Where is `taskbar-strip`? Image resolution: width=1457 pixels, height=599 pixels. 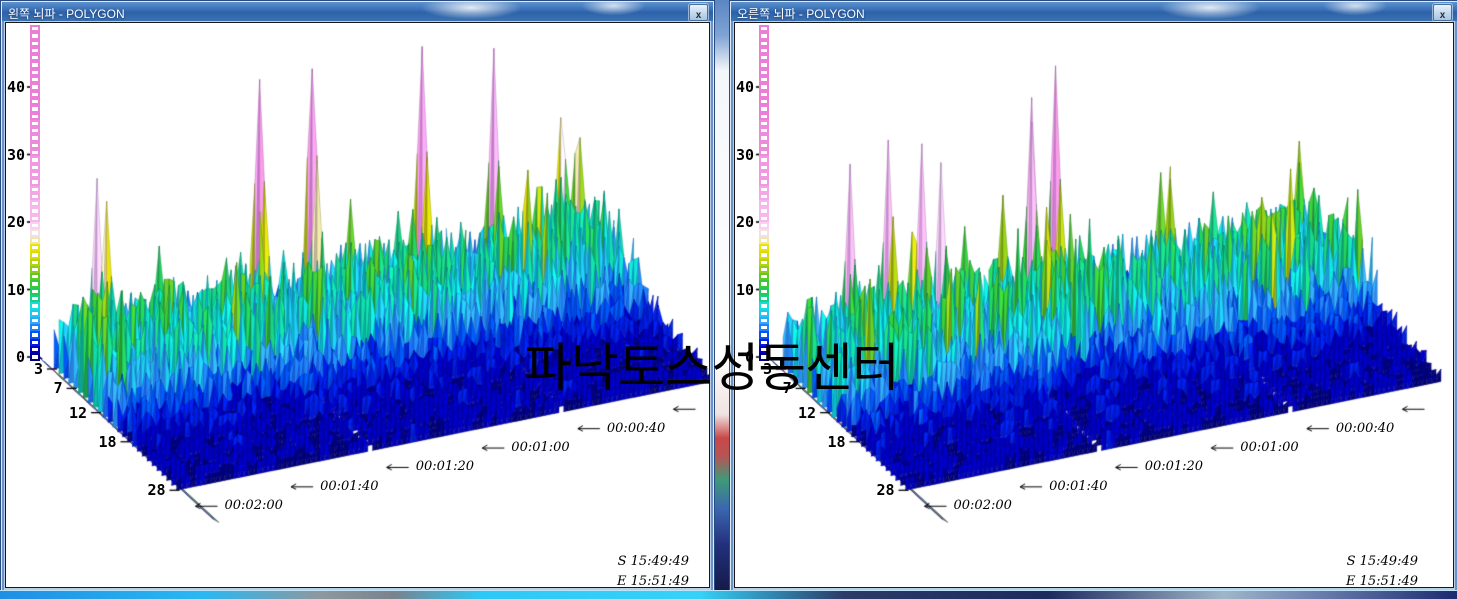 taskbar-strip is located at coordinates (728, 594).